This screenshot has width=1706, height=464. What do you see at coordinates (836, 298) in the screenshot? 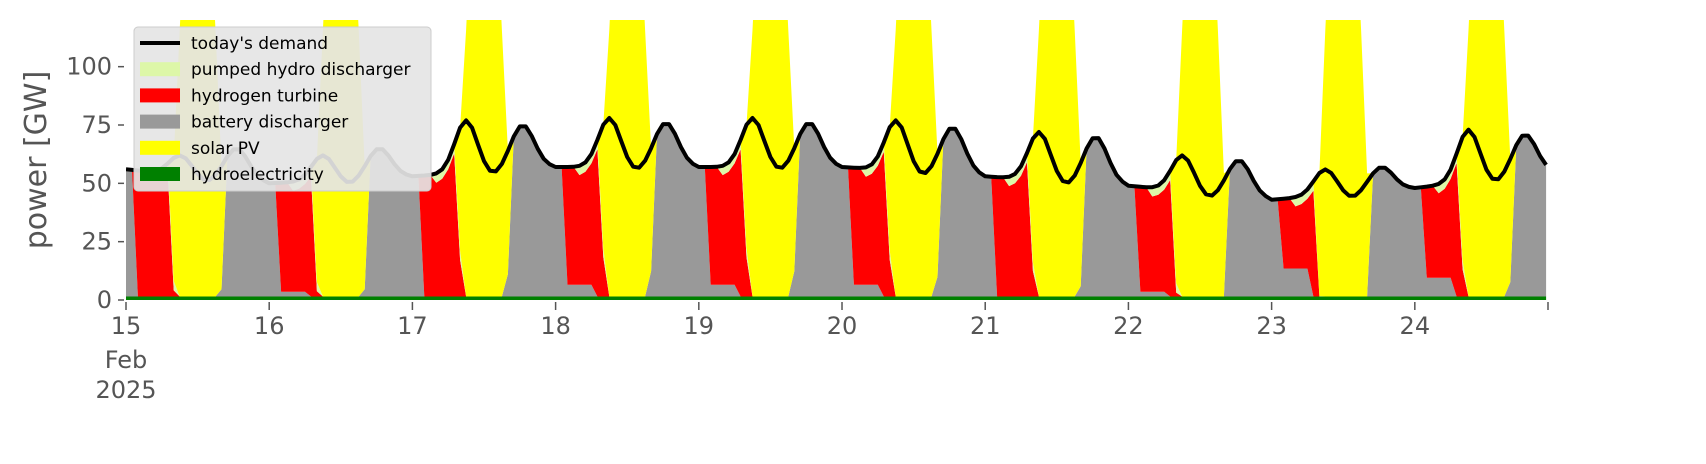
I see `hydroelectricity-area` at bounding box center [836, 298].